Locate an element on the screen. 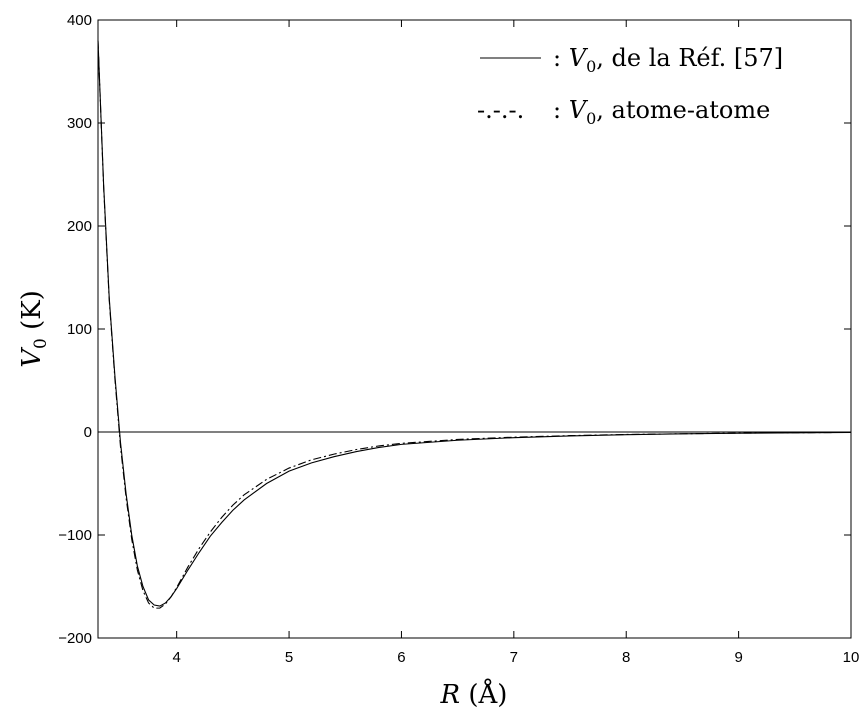 The width and height of the screenshot is (865, 715). y-tick-label: 200 is located at coordinates (79, 226).